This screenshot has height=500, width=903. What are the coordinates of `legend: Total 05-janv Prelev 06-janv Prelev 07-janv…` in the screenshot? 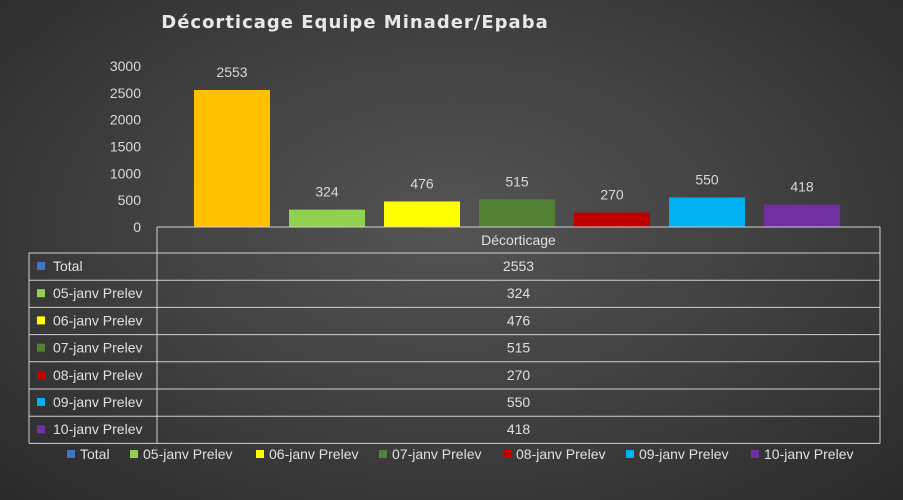 It's located at (460, 454).